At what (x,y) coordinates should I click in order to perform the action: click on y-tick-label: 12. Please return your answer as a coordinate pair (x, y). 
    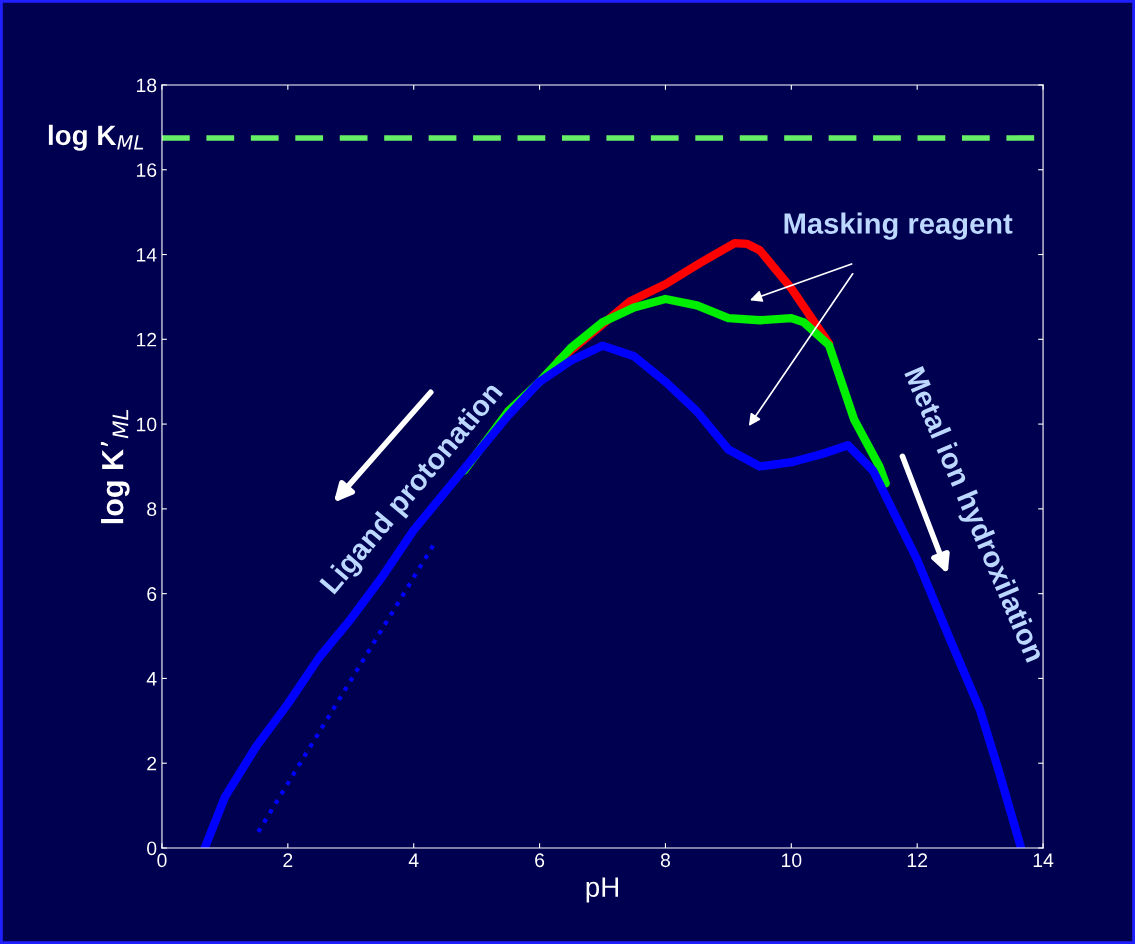
    Looking at the image, I should click on (146, 339).